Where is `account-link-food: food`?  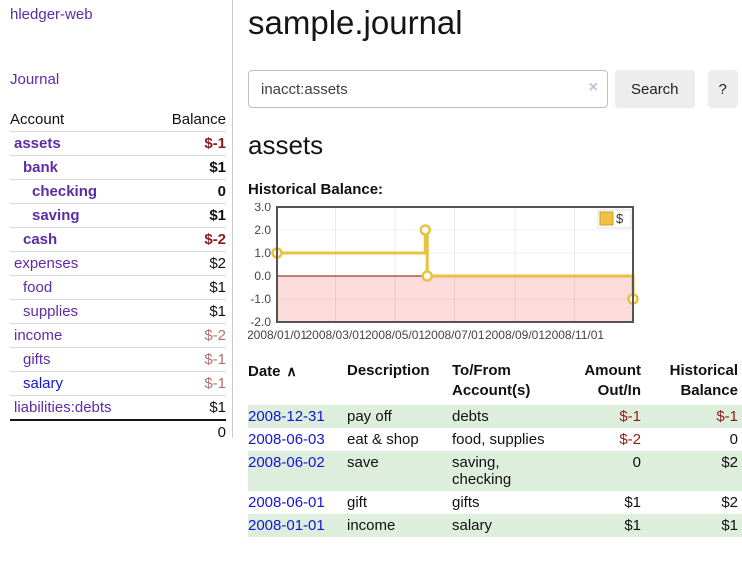 account-link-food: food is located at coordinates (38, 287).